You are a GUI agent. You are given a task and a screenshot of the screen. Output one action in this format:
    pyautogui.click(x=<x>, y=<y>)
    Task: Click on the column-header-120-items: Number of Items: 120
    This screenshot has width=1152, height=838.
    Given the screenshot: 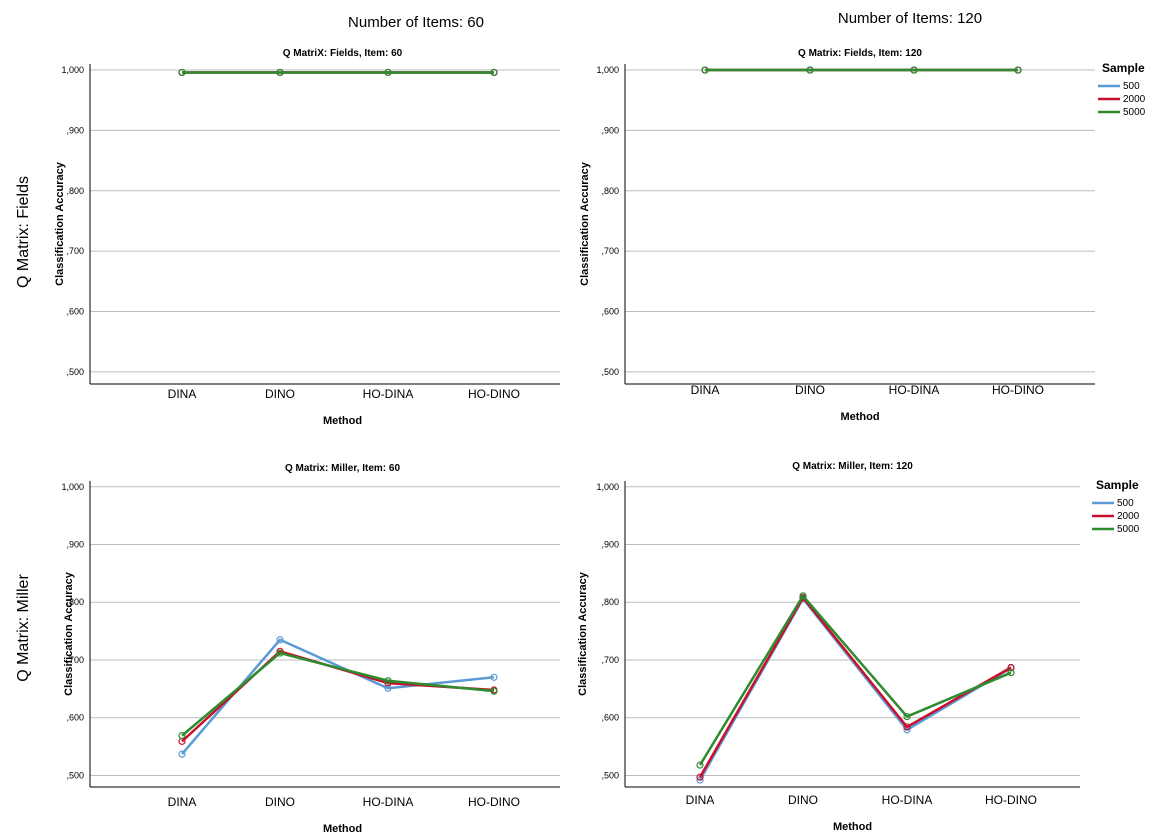 What is the action you would take?
    pyautogui.click(x=910, y=18)
    